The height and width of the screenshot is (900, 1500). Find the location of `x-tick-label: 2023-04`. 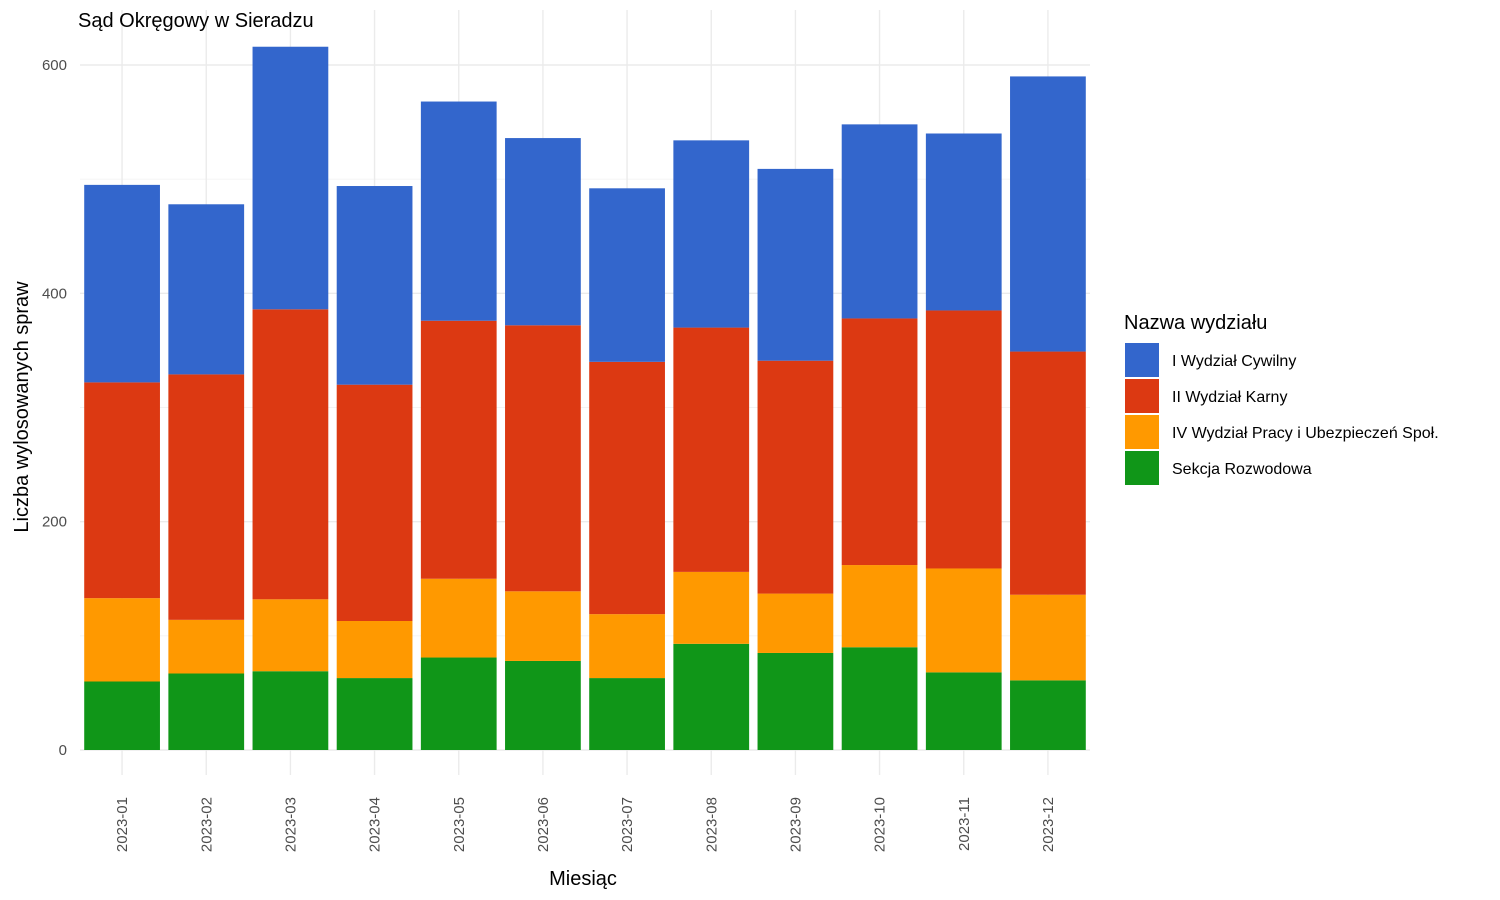

x-tick-label: 2023-04 is located at coordinates (375, 824).